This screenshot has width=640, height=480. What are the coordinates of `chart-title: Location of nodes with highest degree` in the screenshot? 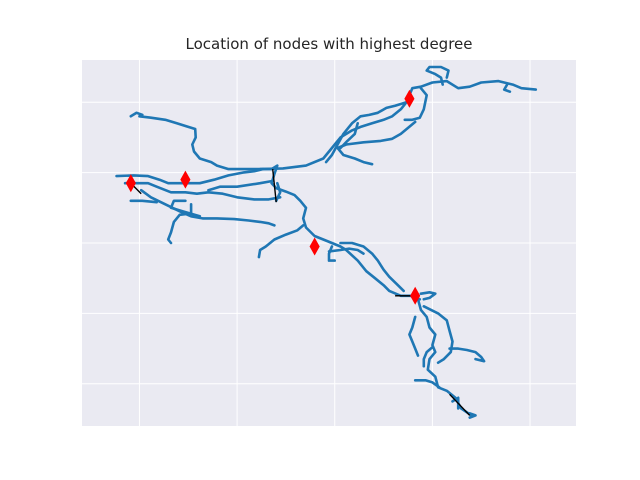 It's located at (328, 44).